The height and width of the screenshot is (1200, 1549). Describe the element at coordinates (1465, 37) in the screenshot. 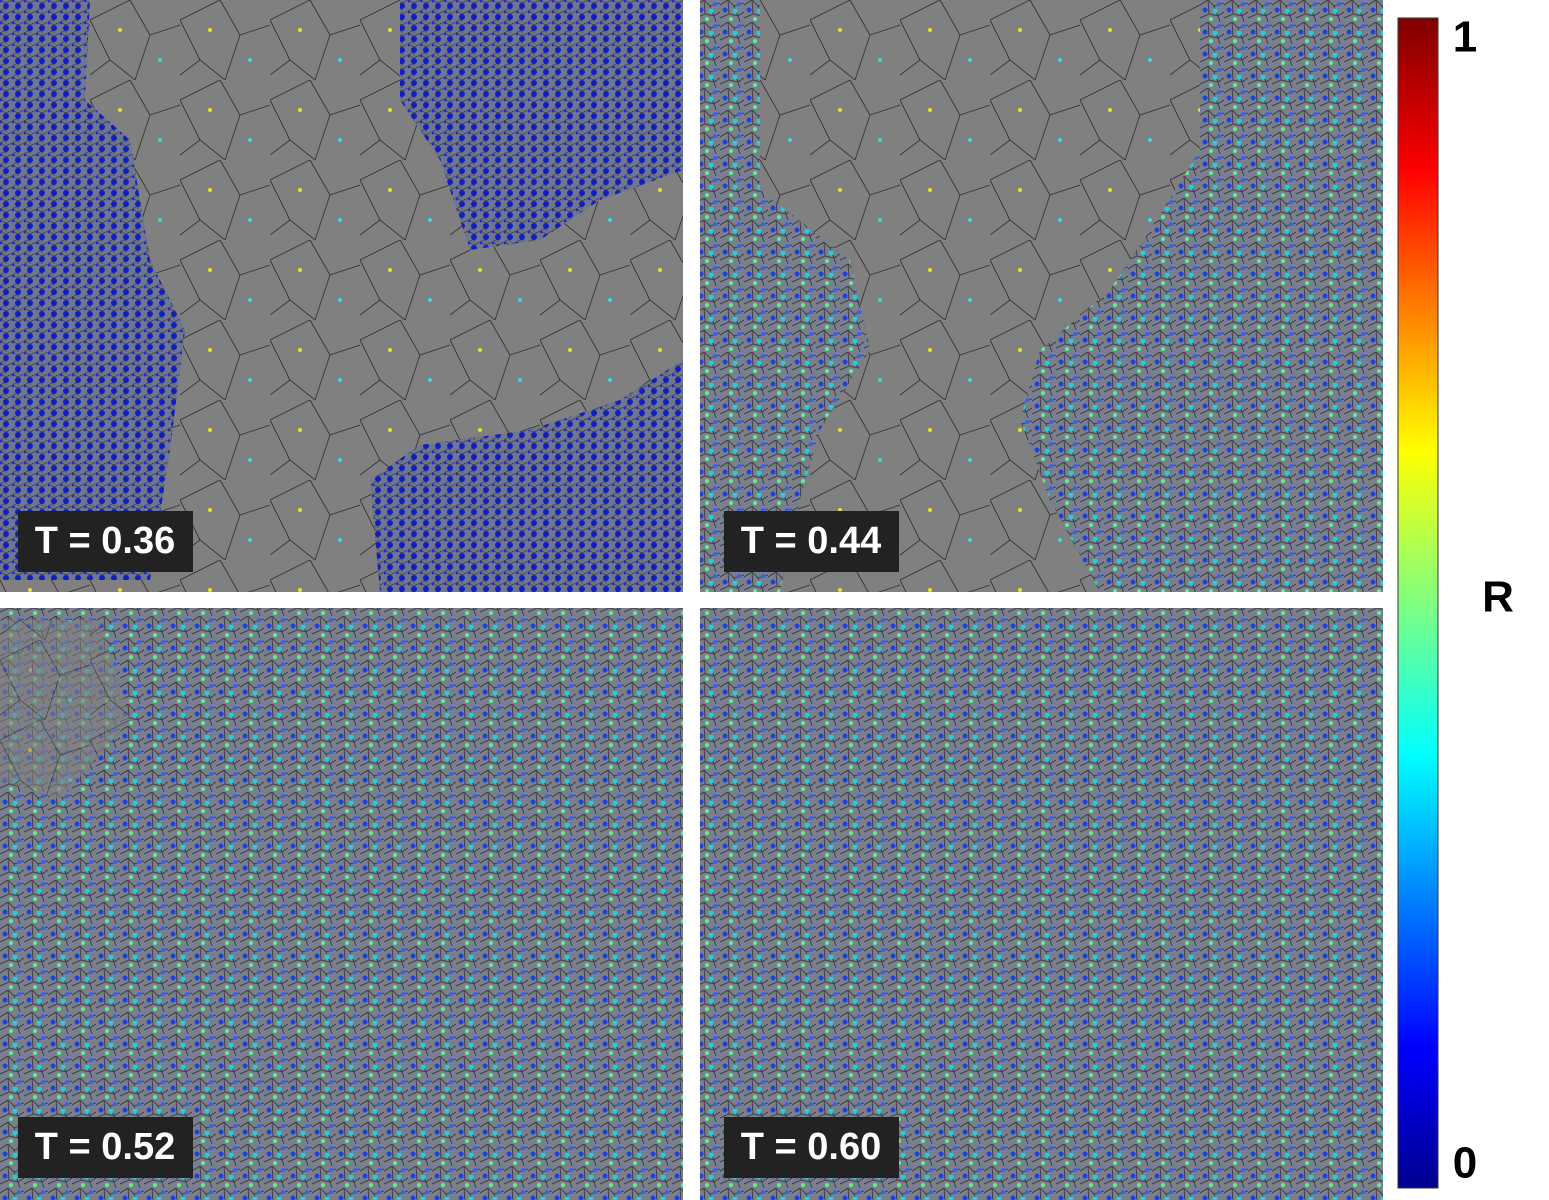

I see `colorbar-max: 1` at that location.